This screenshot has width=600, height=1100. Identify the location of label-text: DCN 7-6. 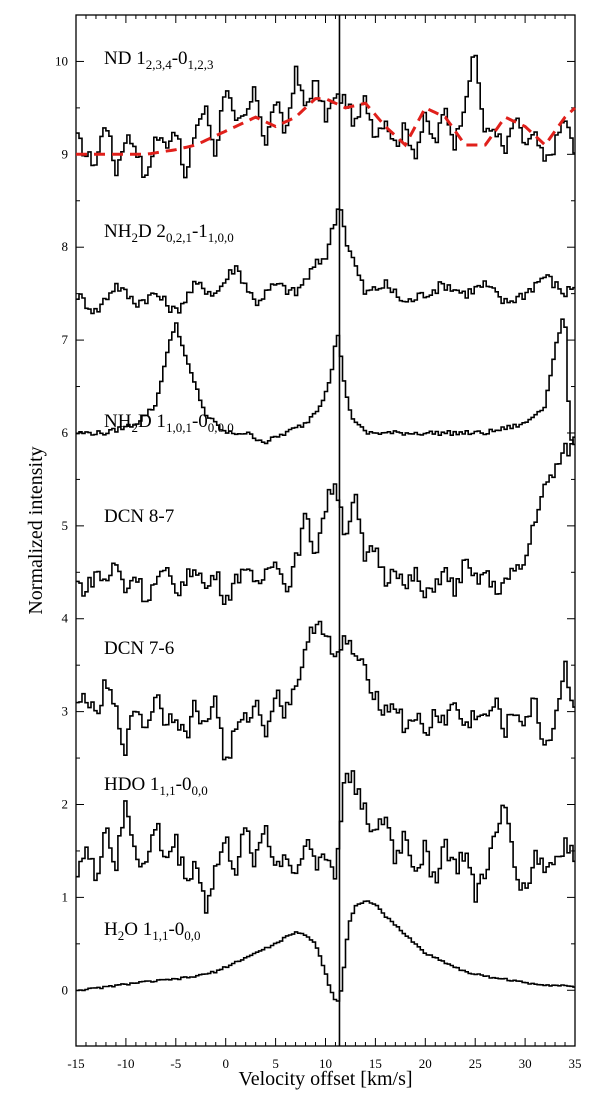
(139, 648).